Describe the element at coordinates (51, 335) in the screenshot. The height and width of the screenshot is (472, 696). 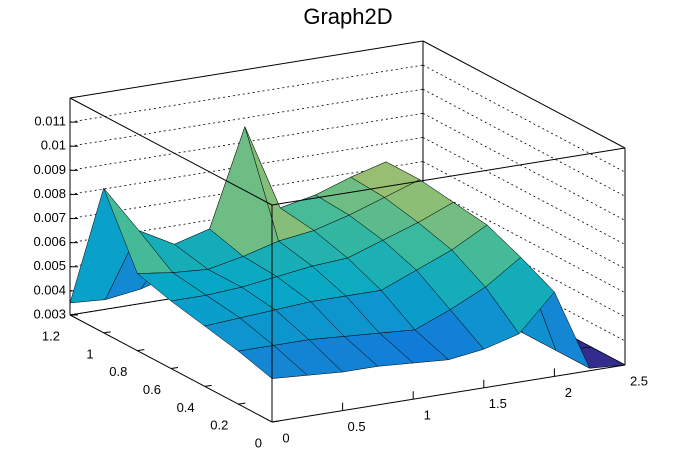
I see `y-tick-label: 1.2` at that location.